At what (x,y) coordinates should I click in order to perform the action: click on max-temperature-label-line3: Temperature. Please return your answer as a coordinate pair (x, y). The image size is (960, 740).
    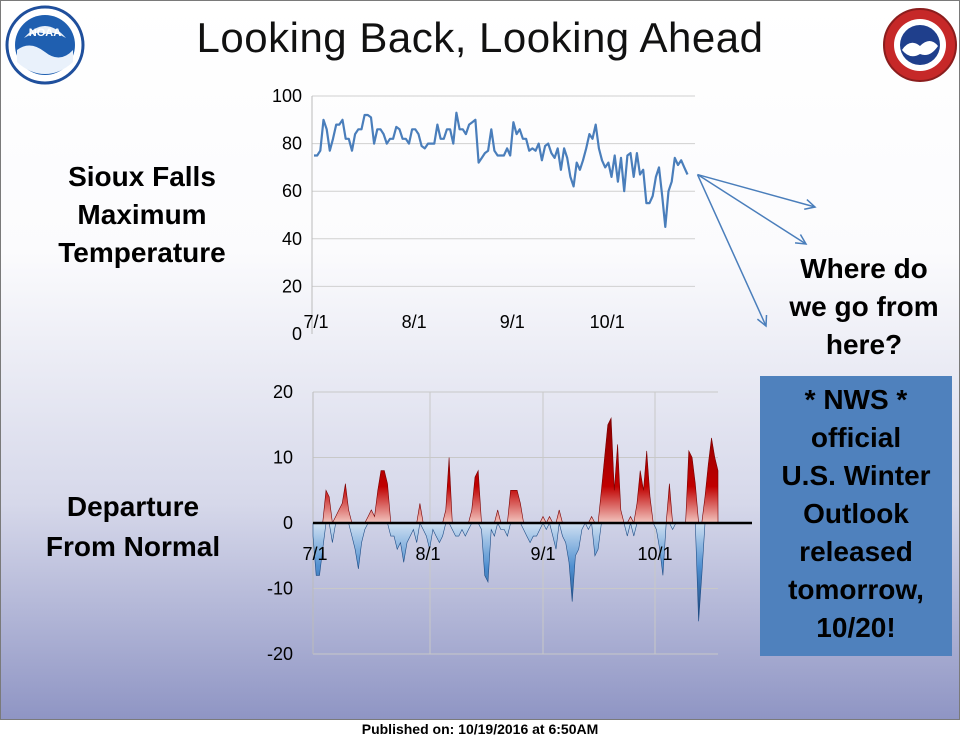
    Looking at the image, I should click on (142, 252).